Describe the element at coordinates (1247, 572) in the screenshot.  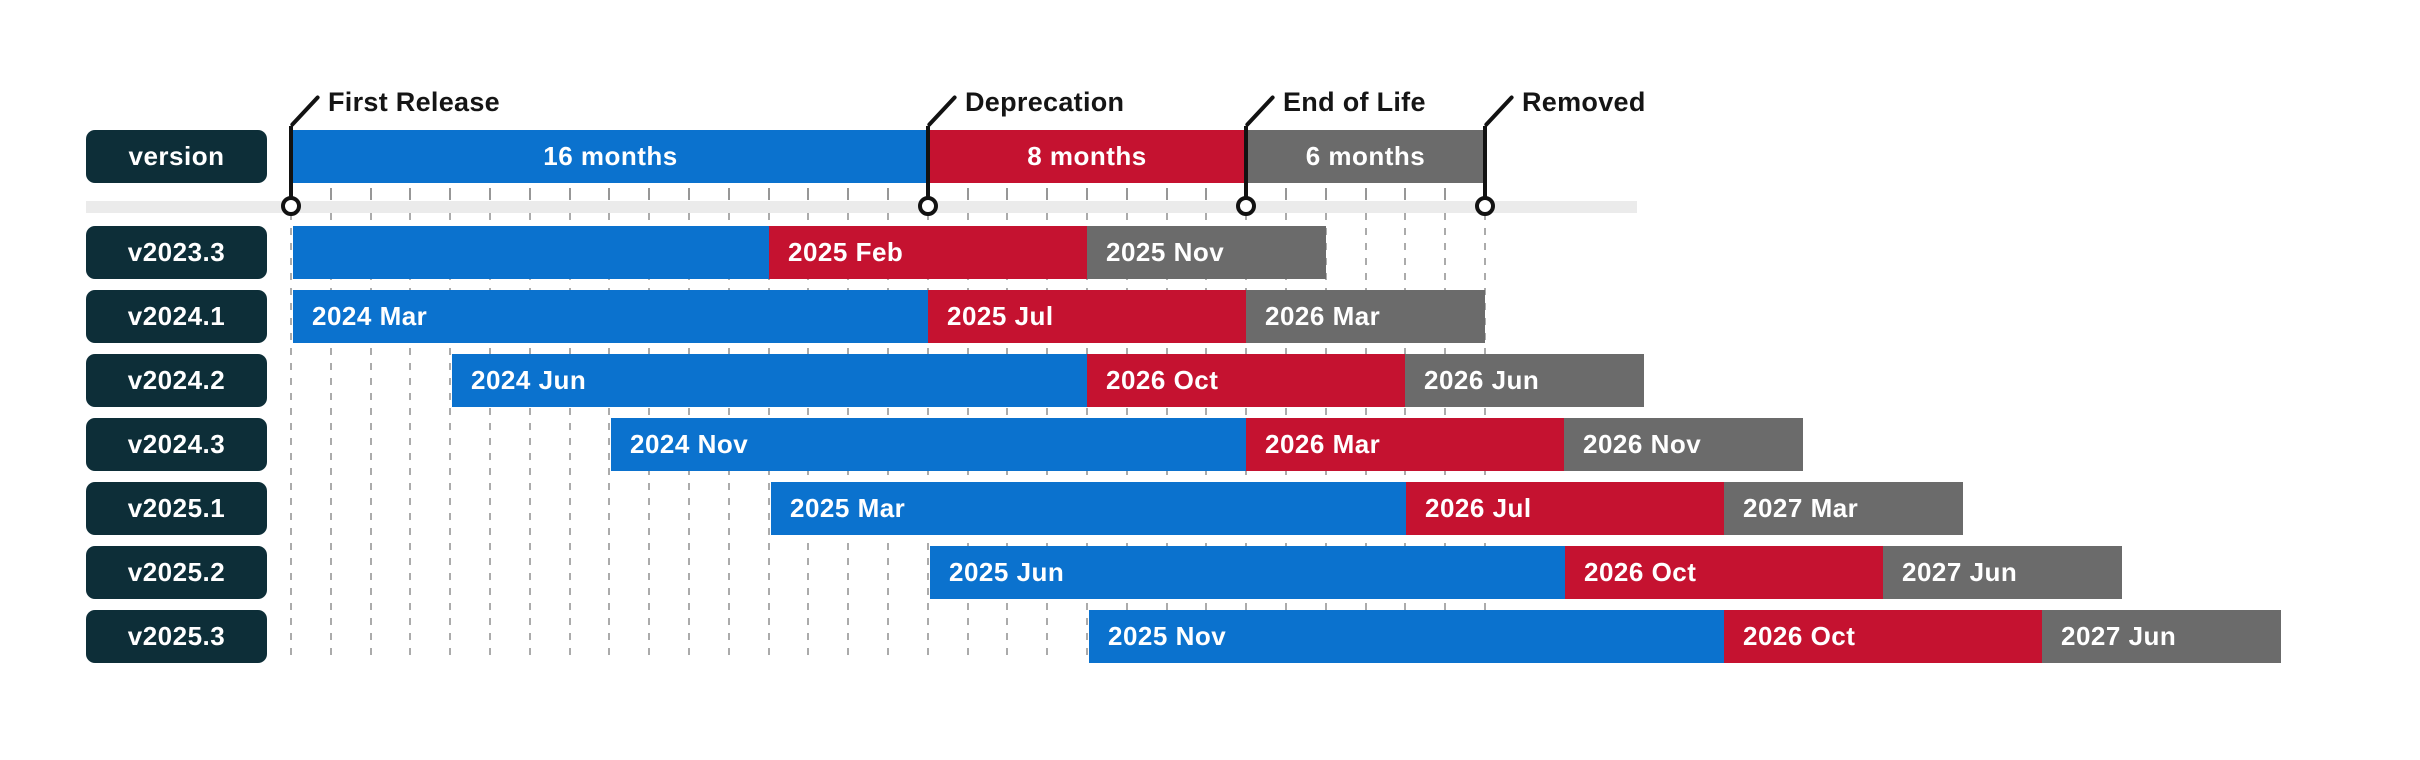
I see `support-bar: 2025 Jun` at that location.